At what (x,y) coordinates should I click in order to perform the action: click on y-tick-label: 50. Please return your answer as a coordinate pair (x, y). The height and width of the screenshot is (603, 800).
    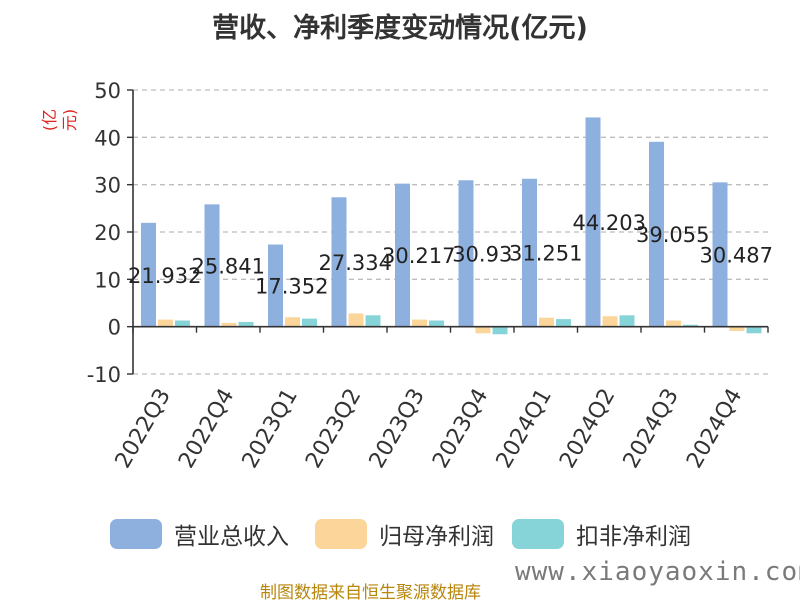
    Looking at the image, I should click on (107, 91).